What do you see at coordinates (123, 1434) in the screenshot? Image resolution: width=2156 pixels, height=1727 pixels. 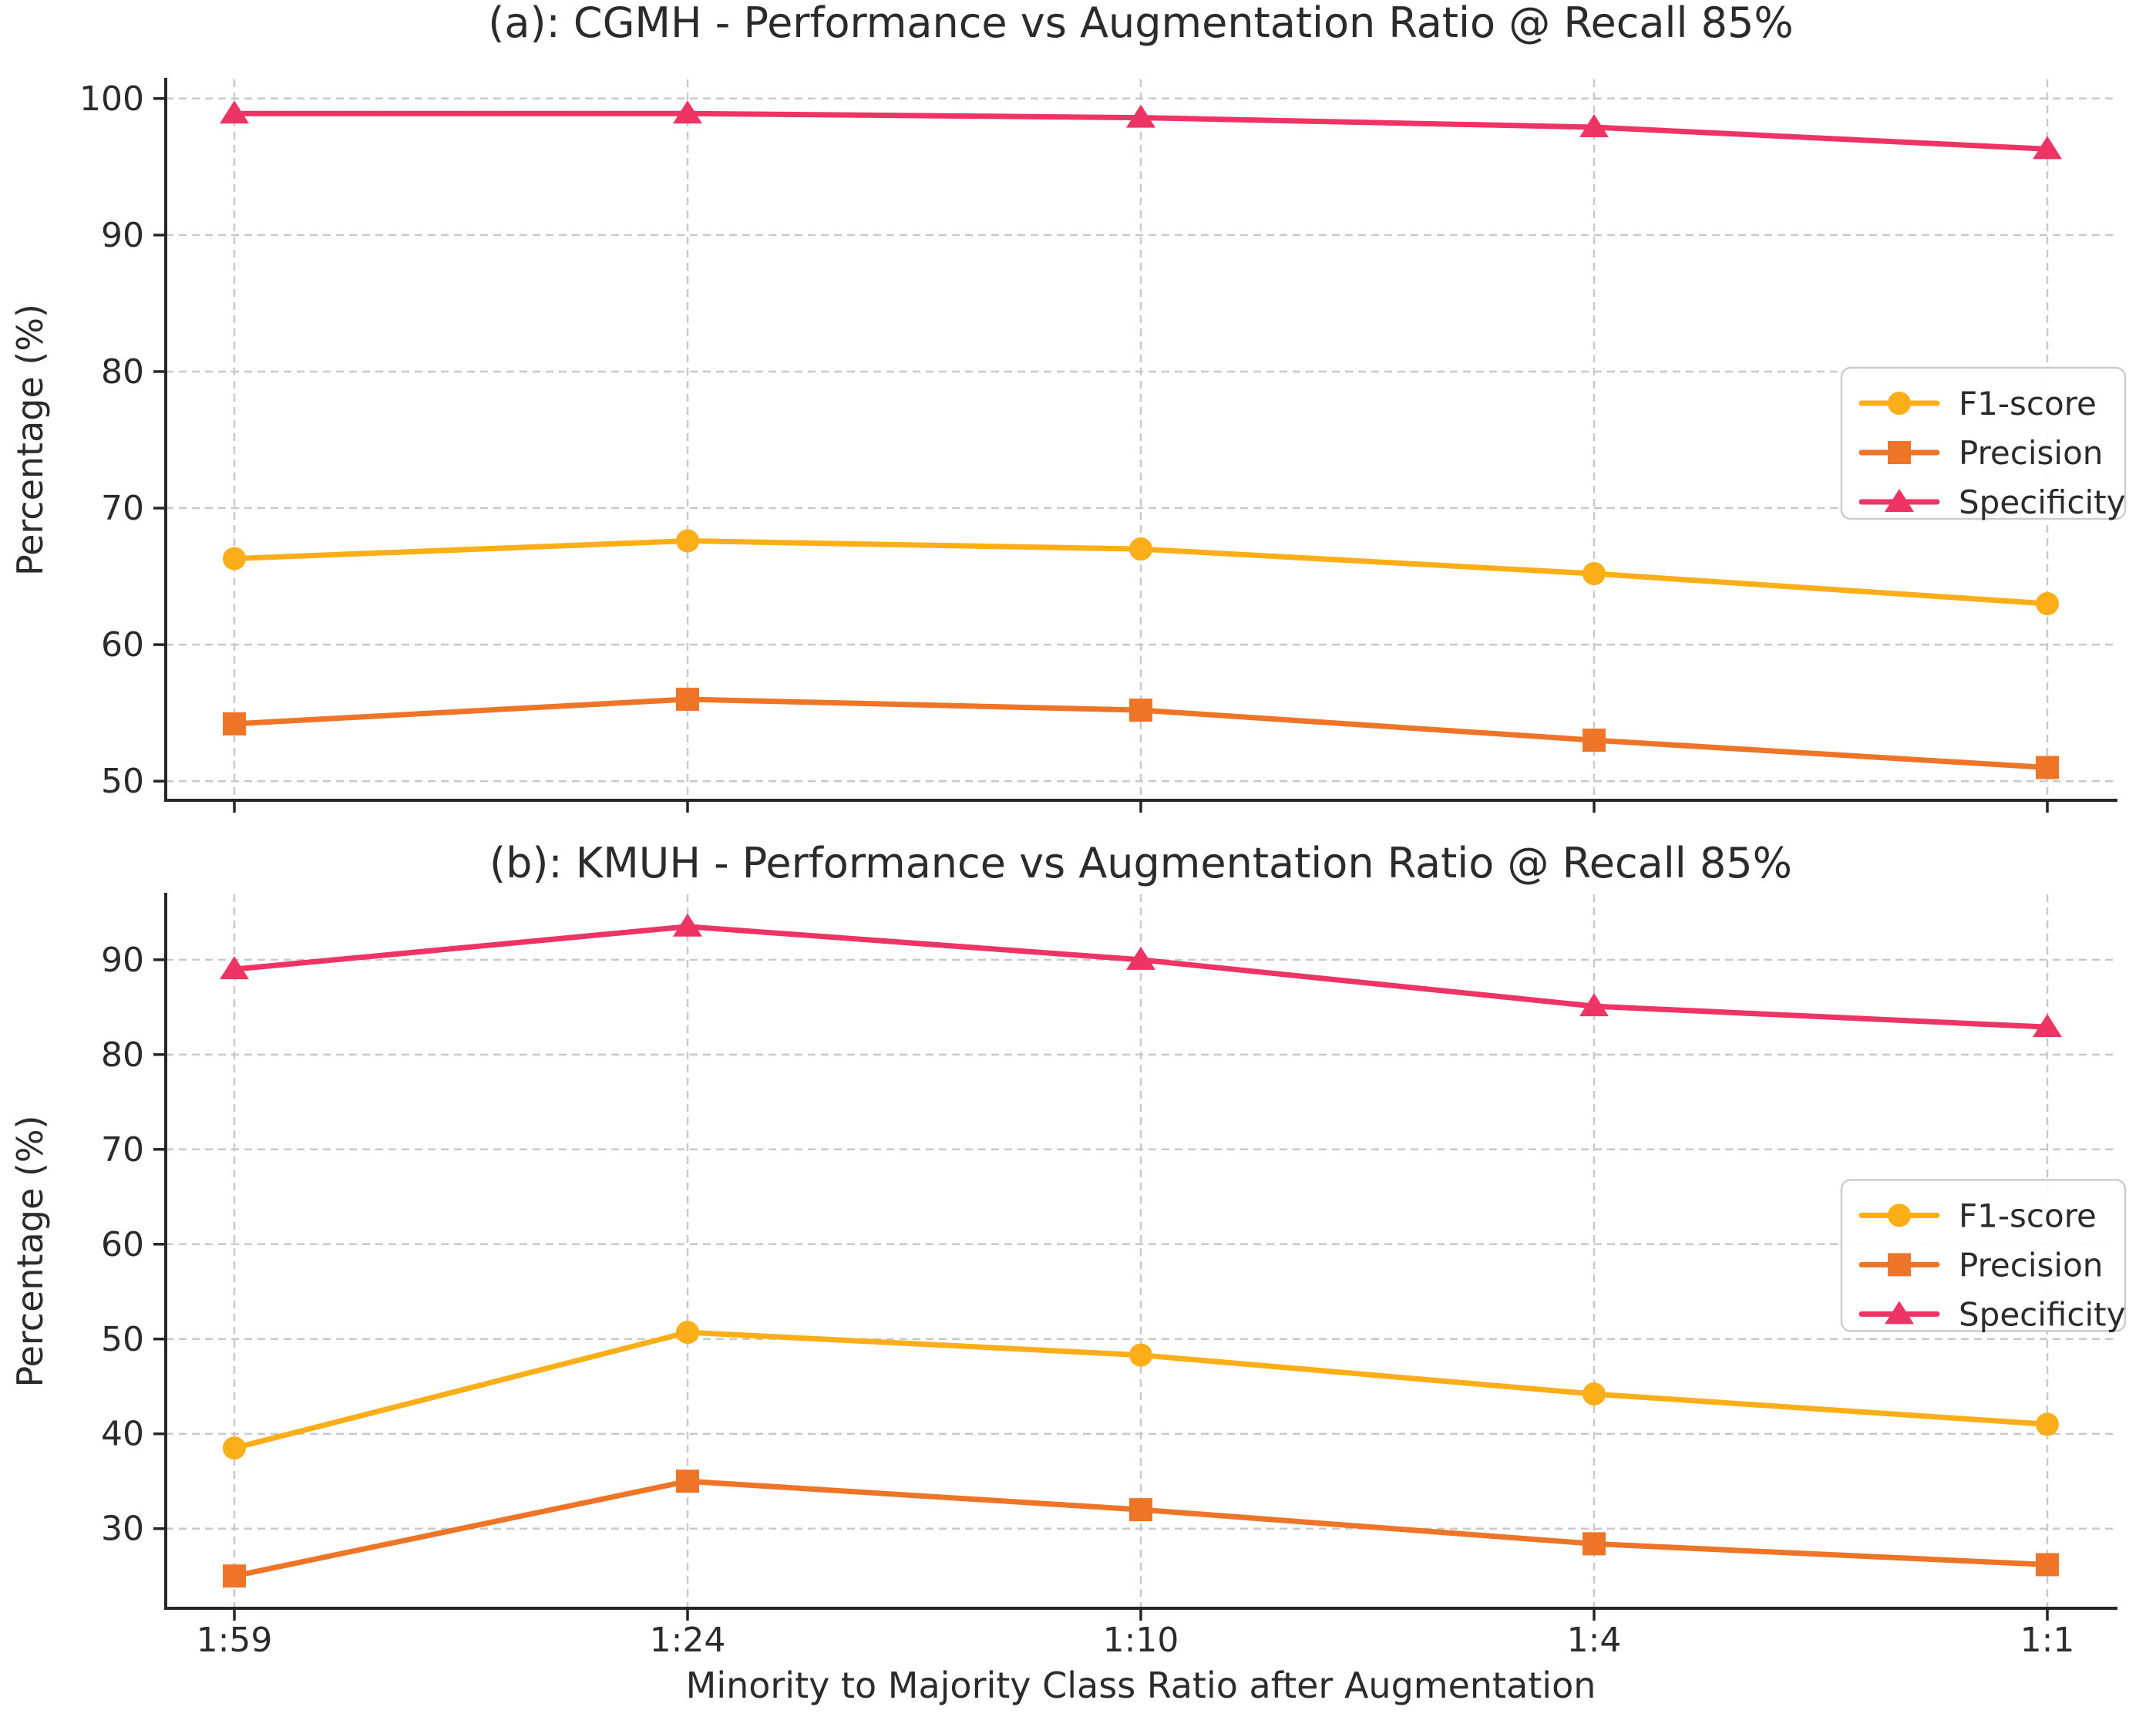 I see `y-tick-label: 40` at bounding box center [123, 1434].